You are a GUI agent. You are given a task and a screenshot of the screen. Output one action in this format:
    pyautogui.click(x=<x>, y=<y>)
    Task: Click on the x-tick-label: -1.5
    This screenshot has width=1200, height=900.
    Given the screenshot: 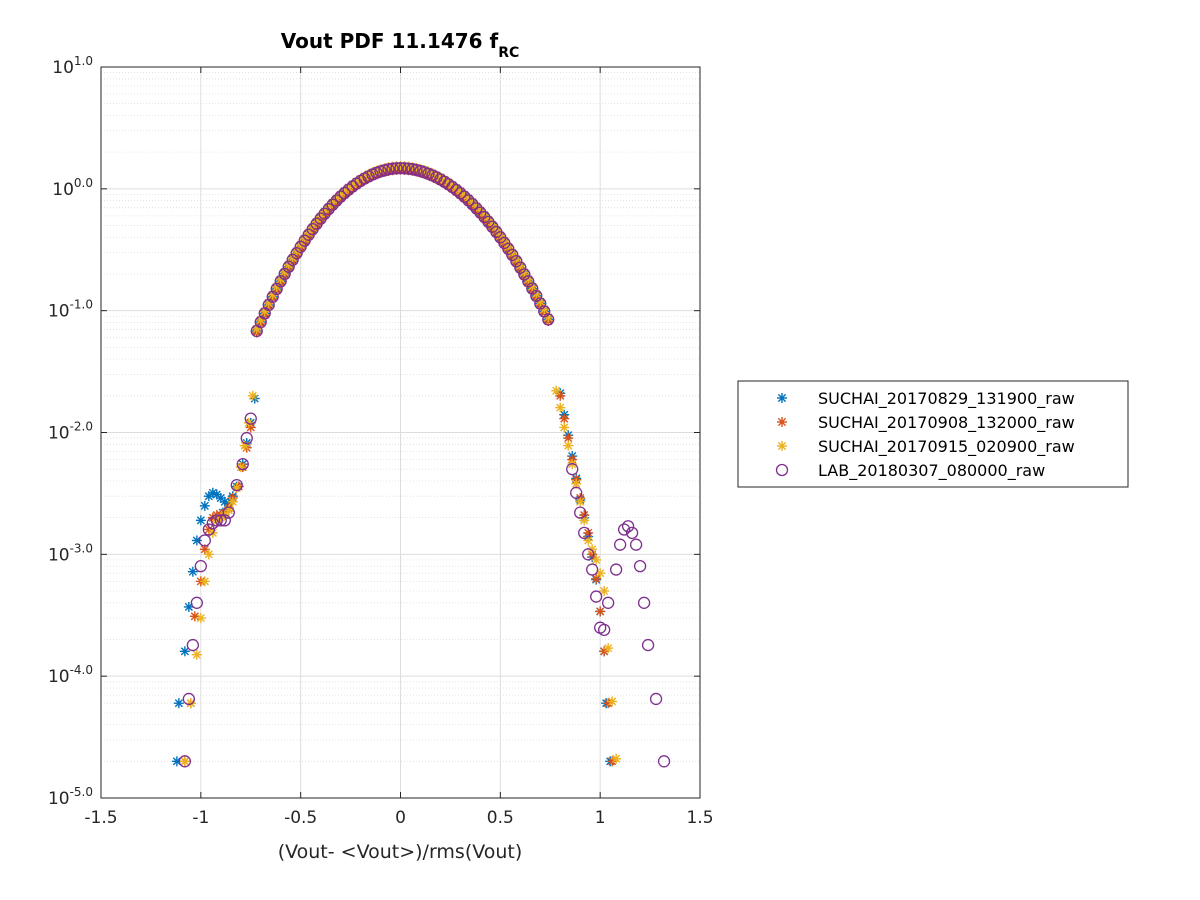 What is the action you would take?
    pyautogui.click(x=100, y=818)
    